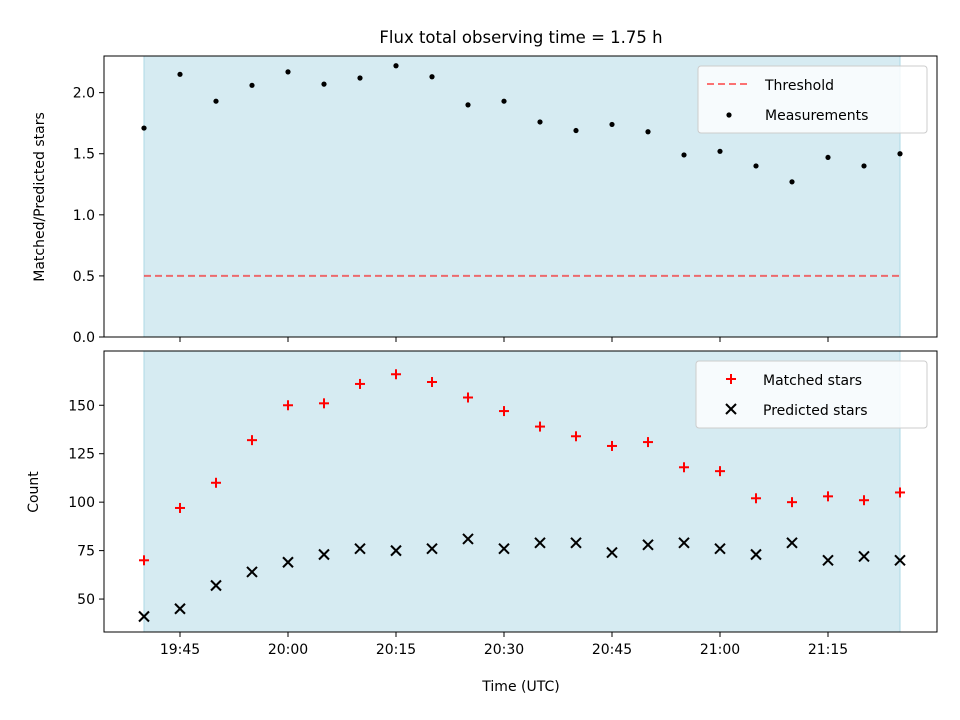 The height and width of the screenshot is (720, 960). I want to click on top-ytick-label: 2.0, so click(84, 94).